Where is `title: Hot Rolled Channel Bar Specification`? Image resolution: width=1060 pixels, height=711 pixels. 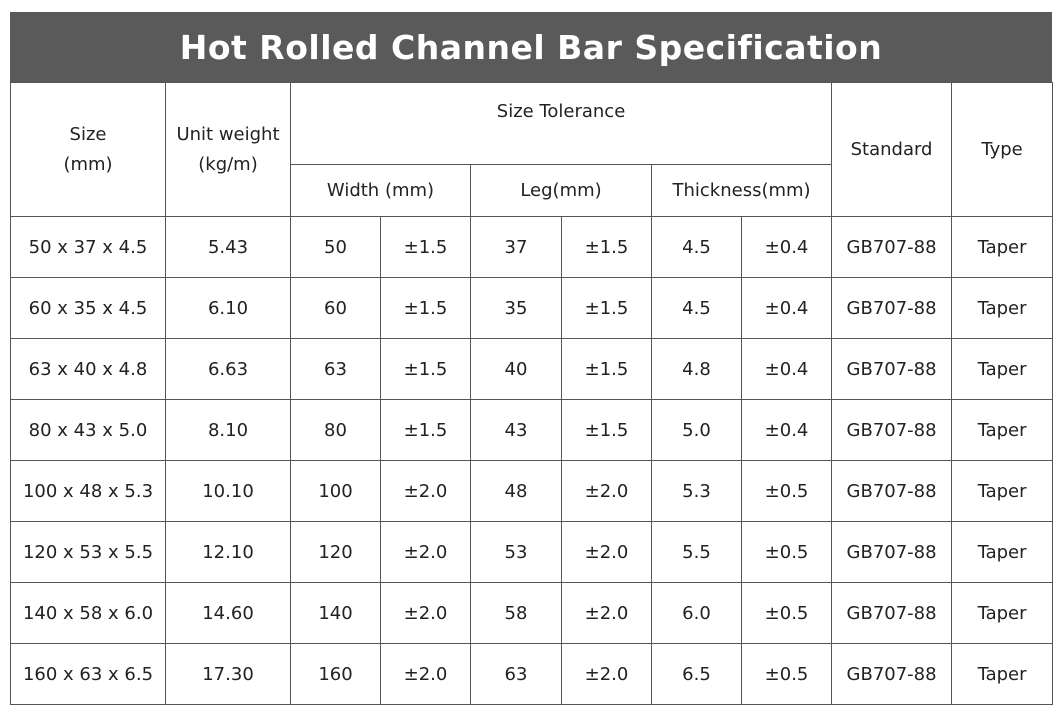 title: Hot Rolled Channel Bar Specification is located at coordinates (531, 47).